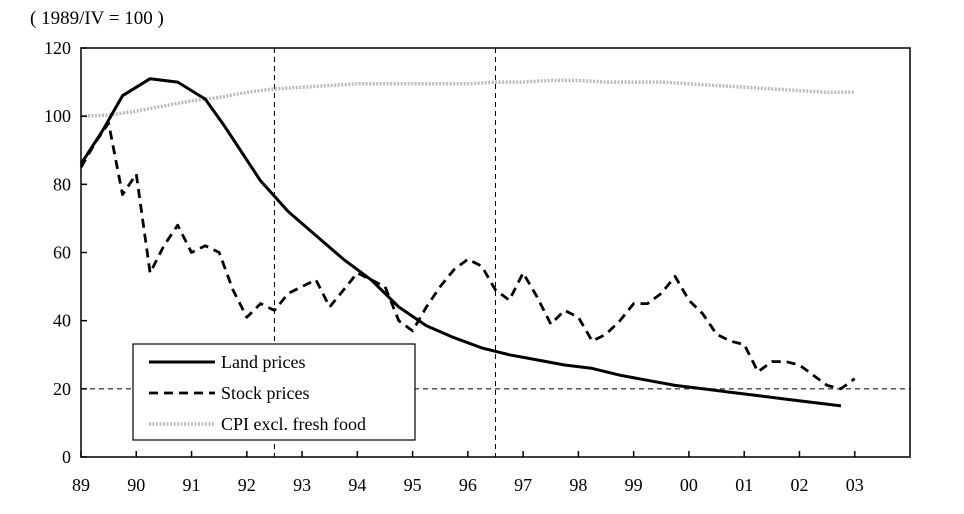  What do you see at coordinates (357, 485) in the screenshot?
I see `x-tick-label: 94` at bounding box center [357, 485].